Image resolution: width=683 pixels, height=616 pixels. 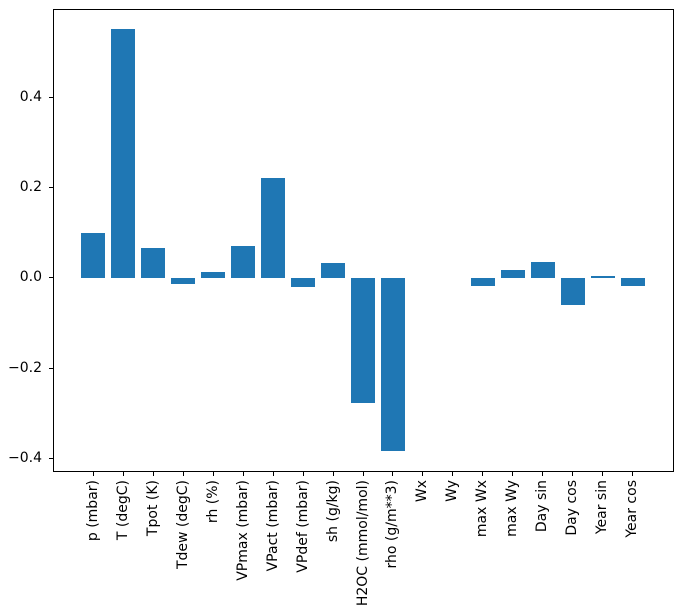 I want to click on x-tick-wx, so click(x=423, y=474).